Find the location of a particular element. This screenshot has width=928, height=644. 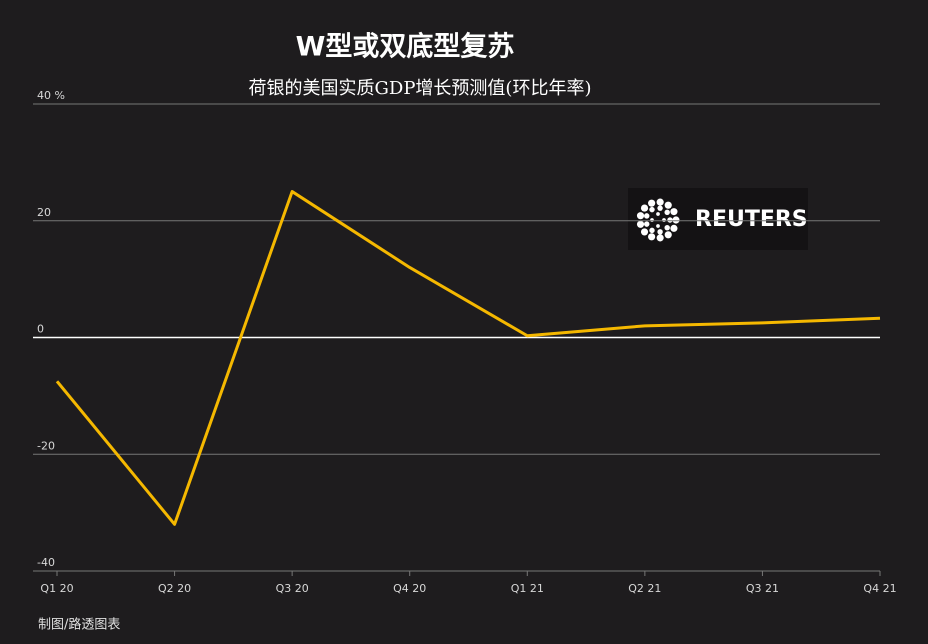

x-tick-label: Q2 20 is located at coordinates (174, 588).